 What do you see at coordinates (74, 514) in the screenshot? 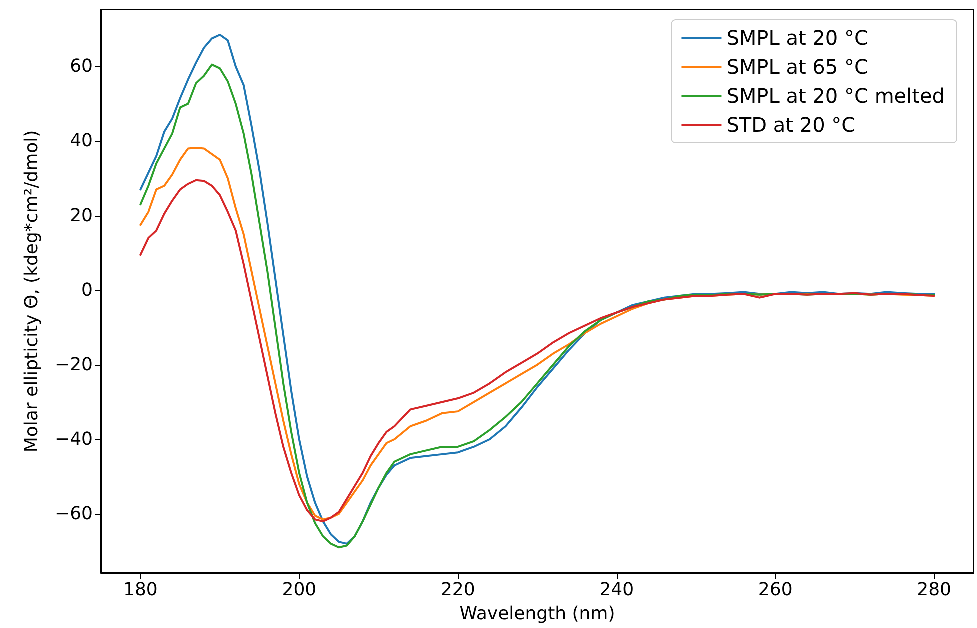
I see `y-tick-label: −60` at bounding box center [74, 514].